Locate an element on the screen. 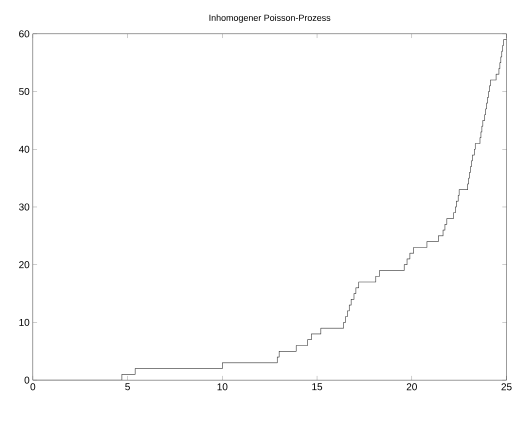 Image resolution: width=515 pixels, height=428 pixels. y-tick-label: 0 is located at coordinates (27, 380).